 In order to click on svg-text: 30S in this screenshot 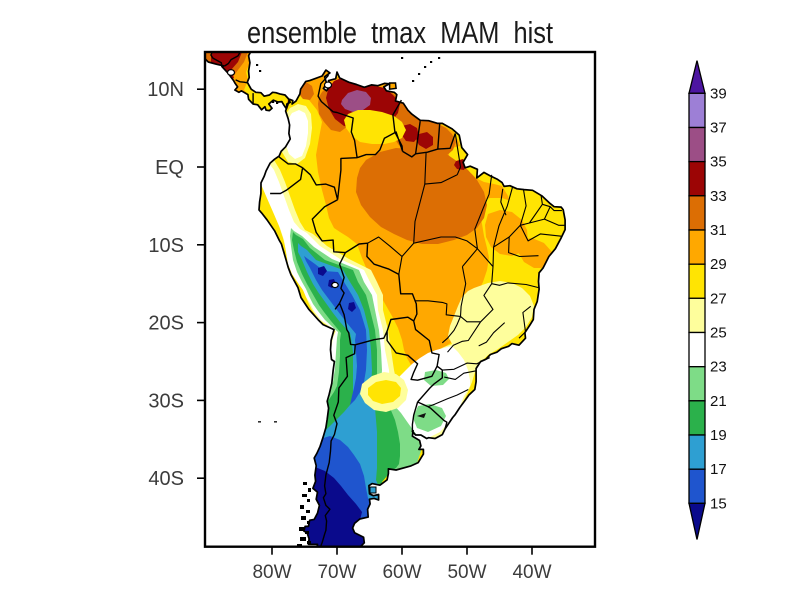, I will do `click(166, 401)`.